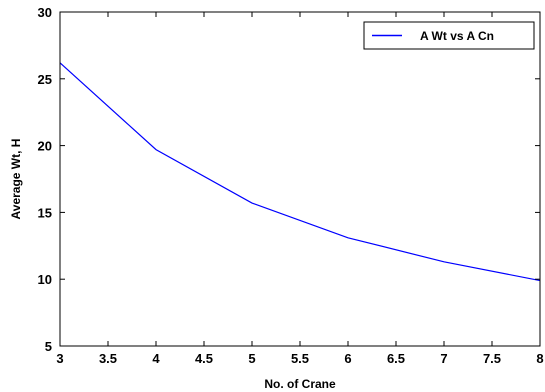  Describe the element at coordinates (251, 358) in the screenshot. I see `x-tick-label-4: 5` at that location.